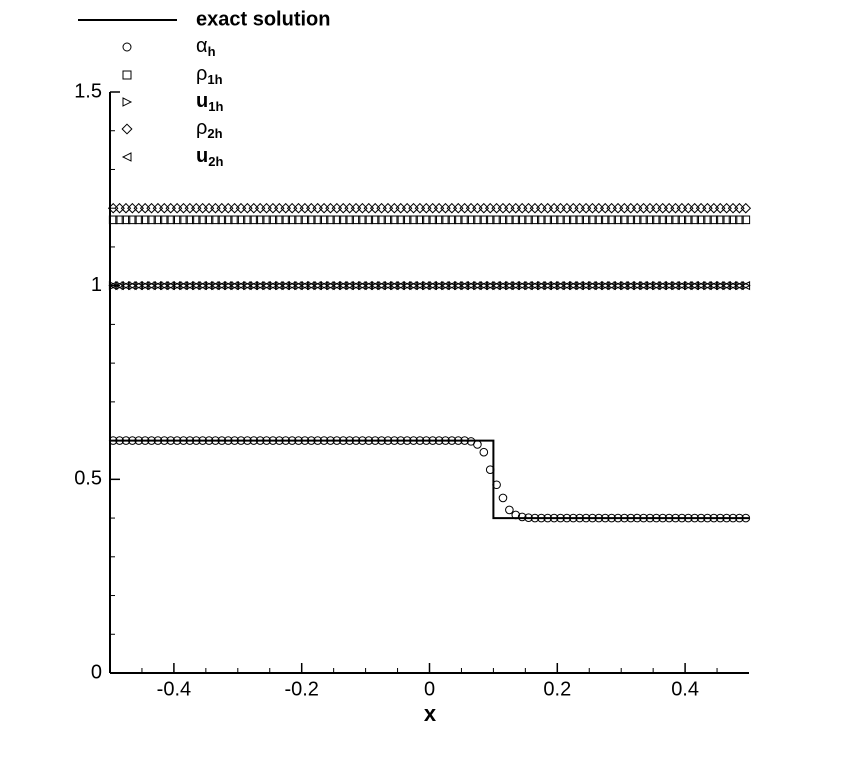  Describe the element at coordinates (263, 19) in the screenshot. I see `legend-label: exact solution` at that location.